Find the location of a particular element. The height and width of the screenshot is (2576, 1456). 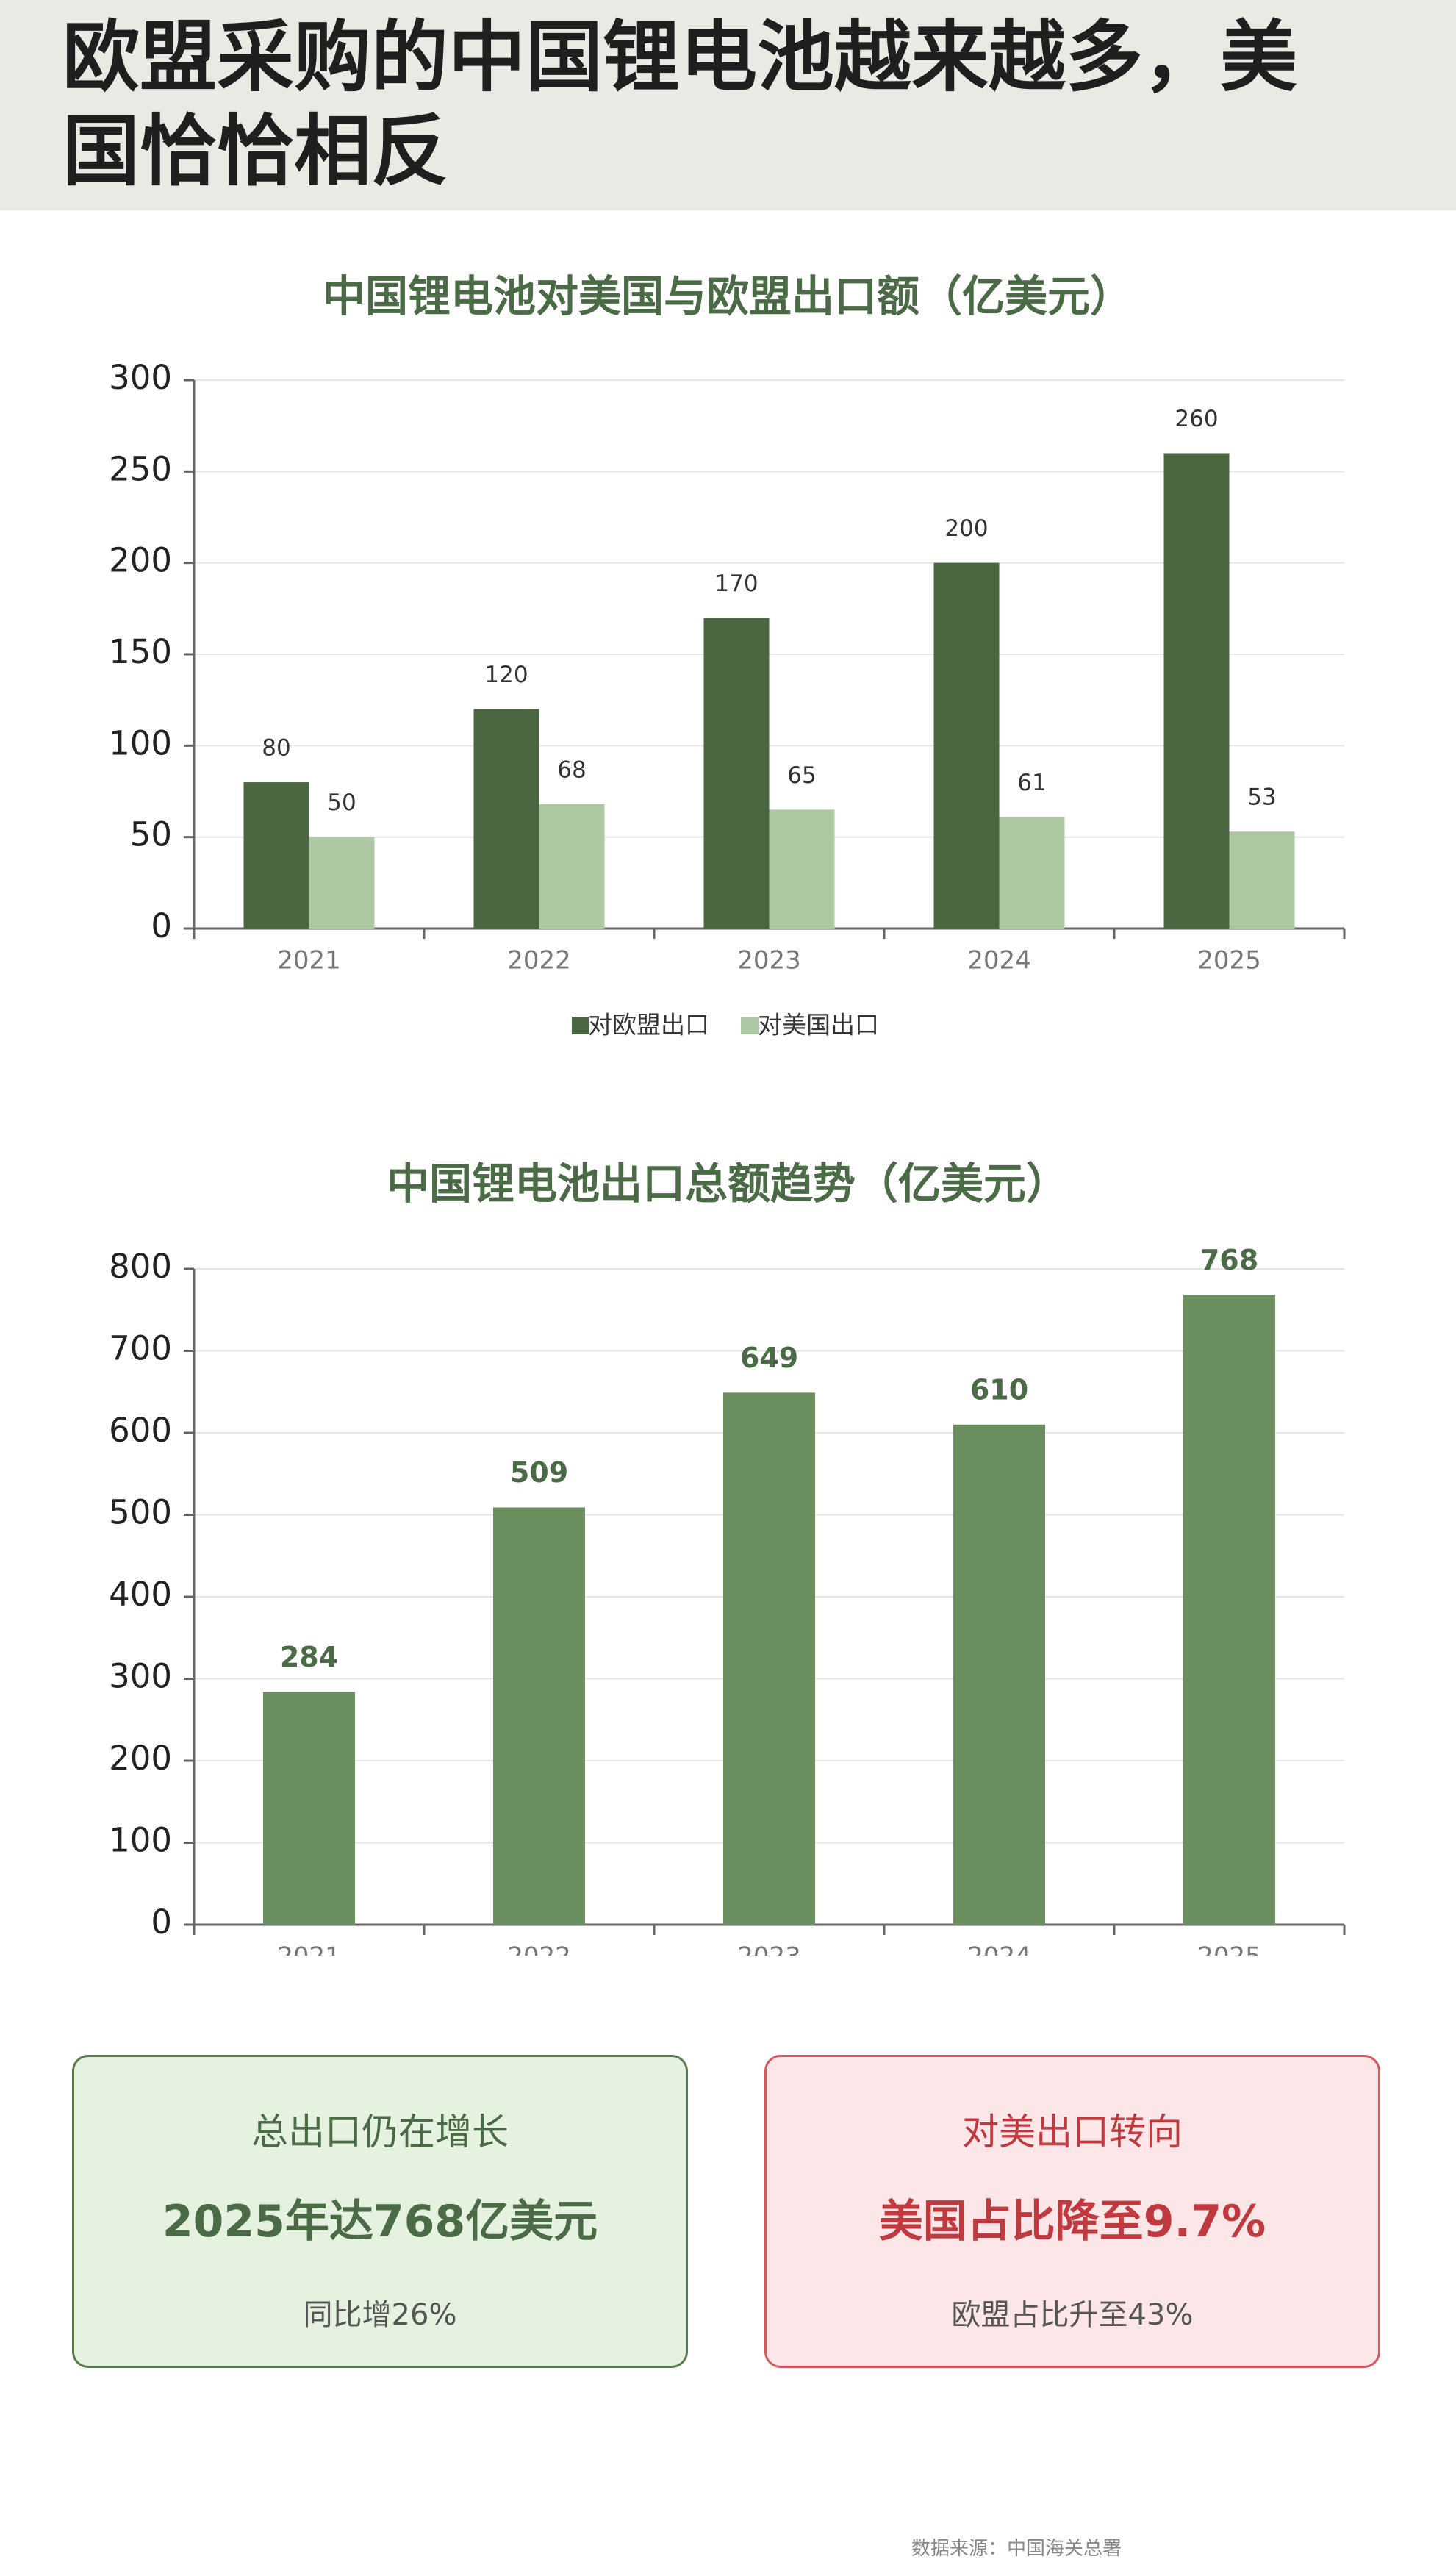

value-label: 61 is located at coordinates (1031, 783).